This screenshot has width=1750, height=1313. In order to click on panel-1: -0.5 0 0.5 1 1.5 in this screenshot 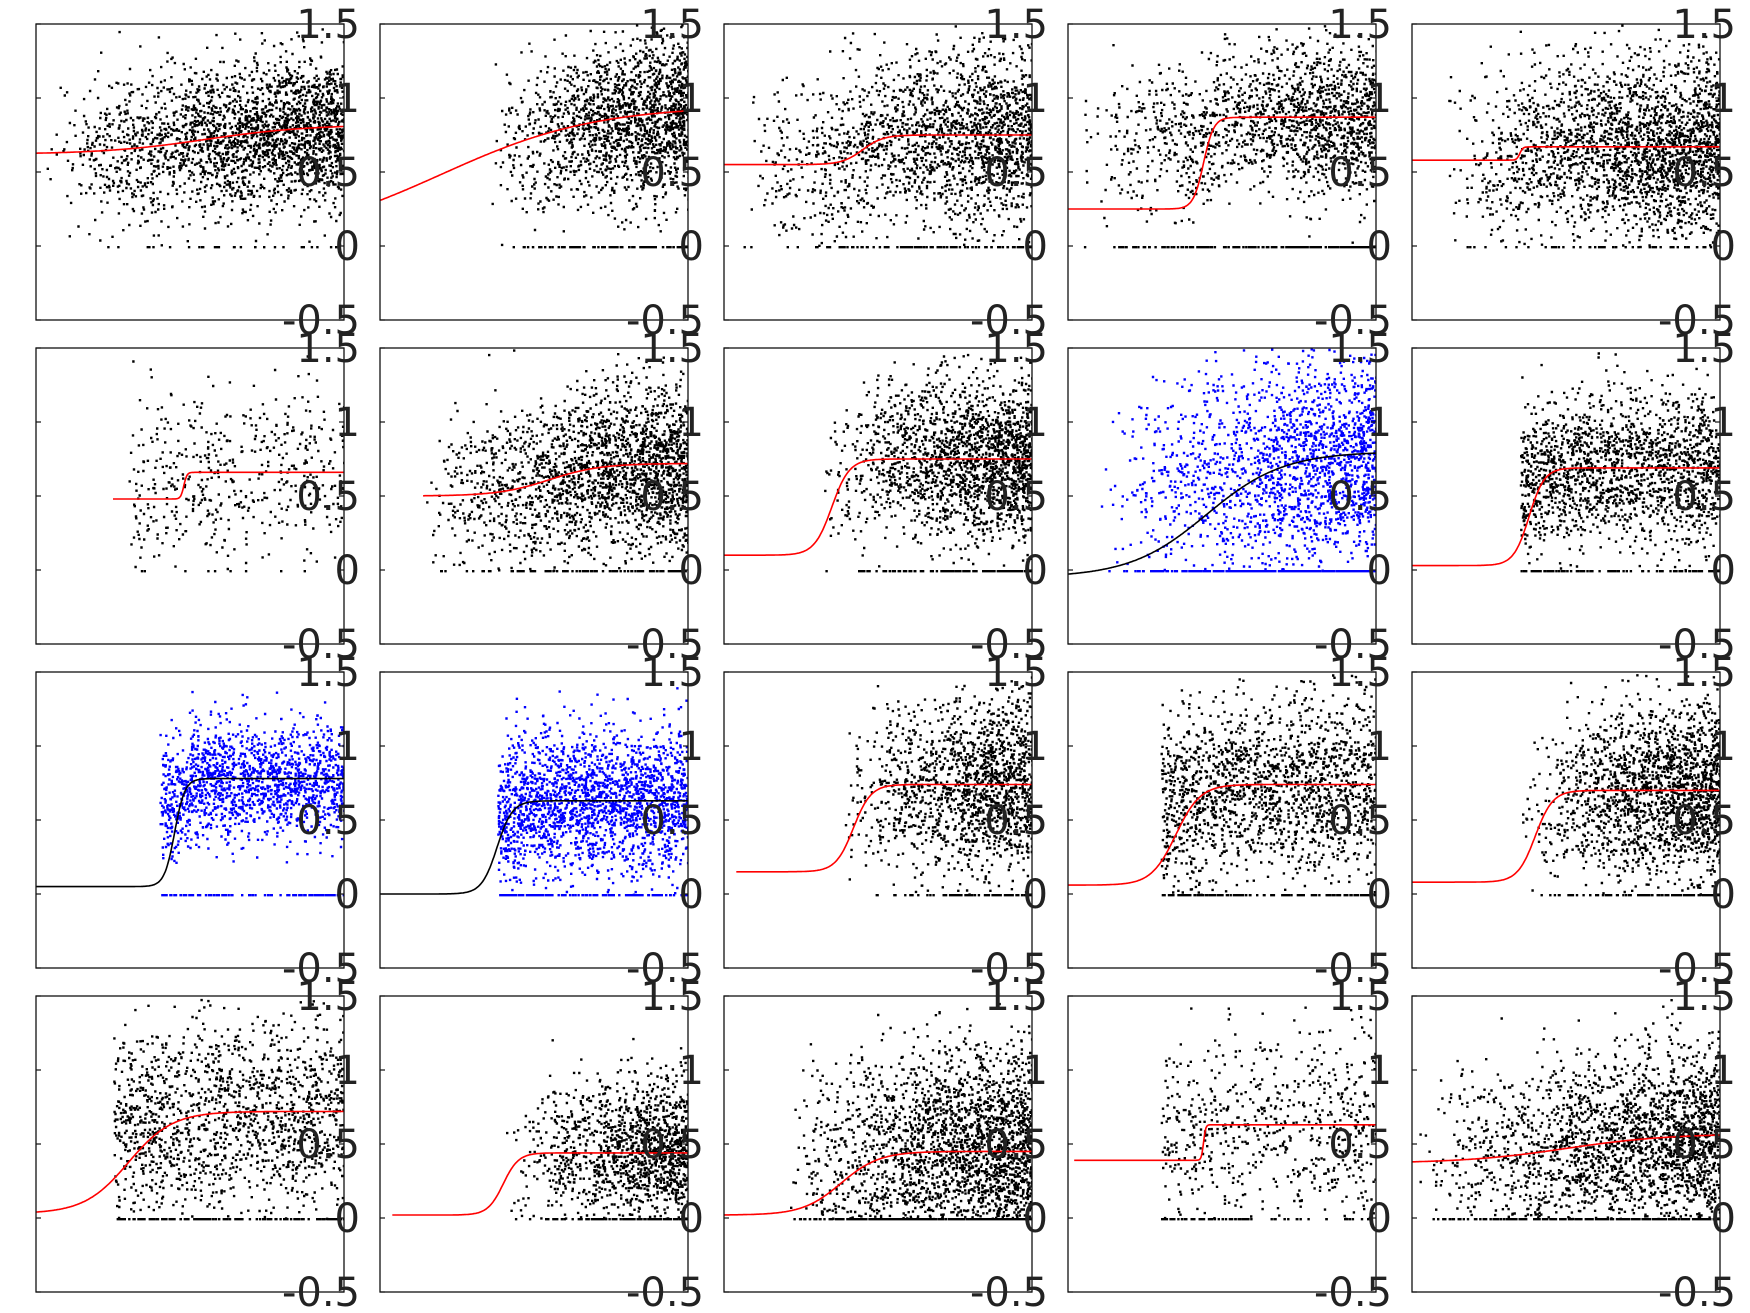, I will do `click(197, 173)`.